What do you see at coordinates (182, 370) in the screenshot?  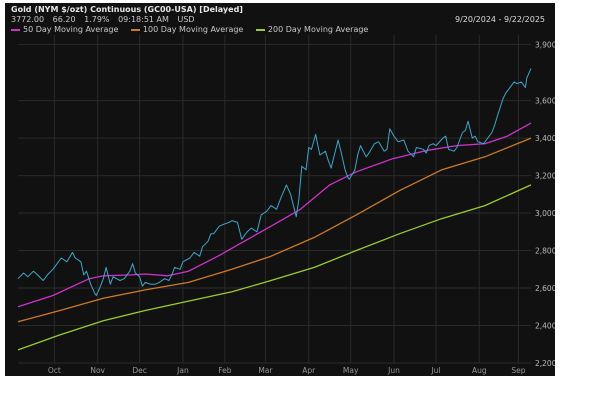 I see `x-tick-label: Jan` at bounding box center [182, 370].